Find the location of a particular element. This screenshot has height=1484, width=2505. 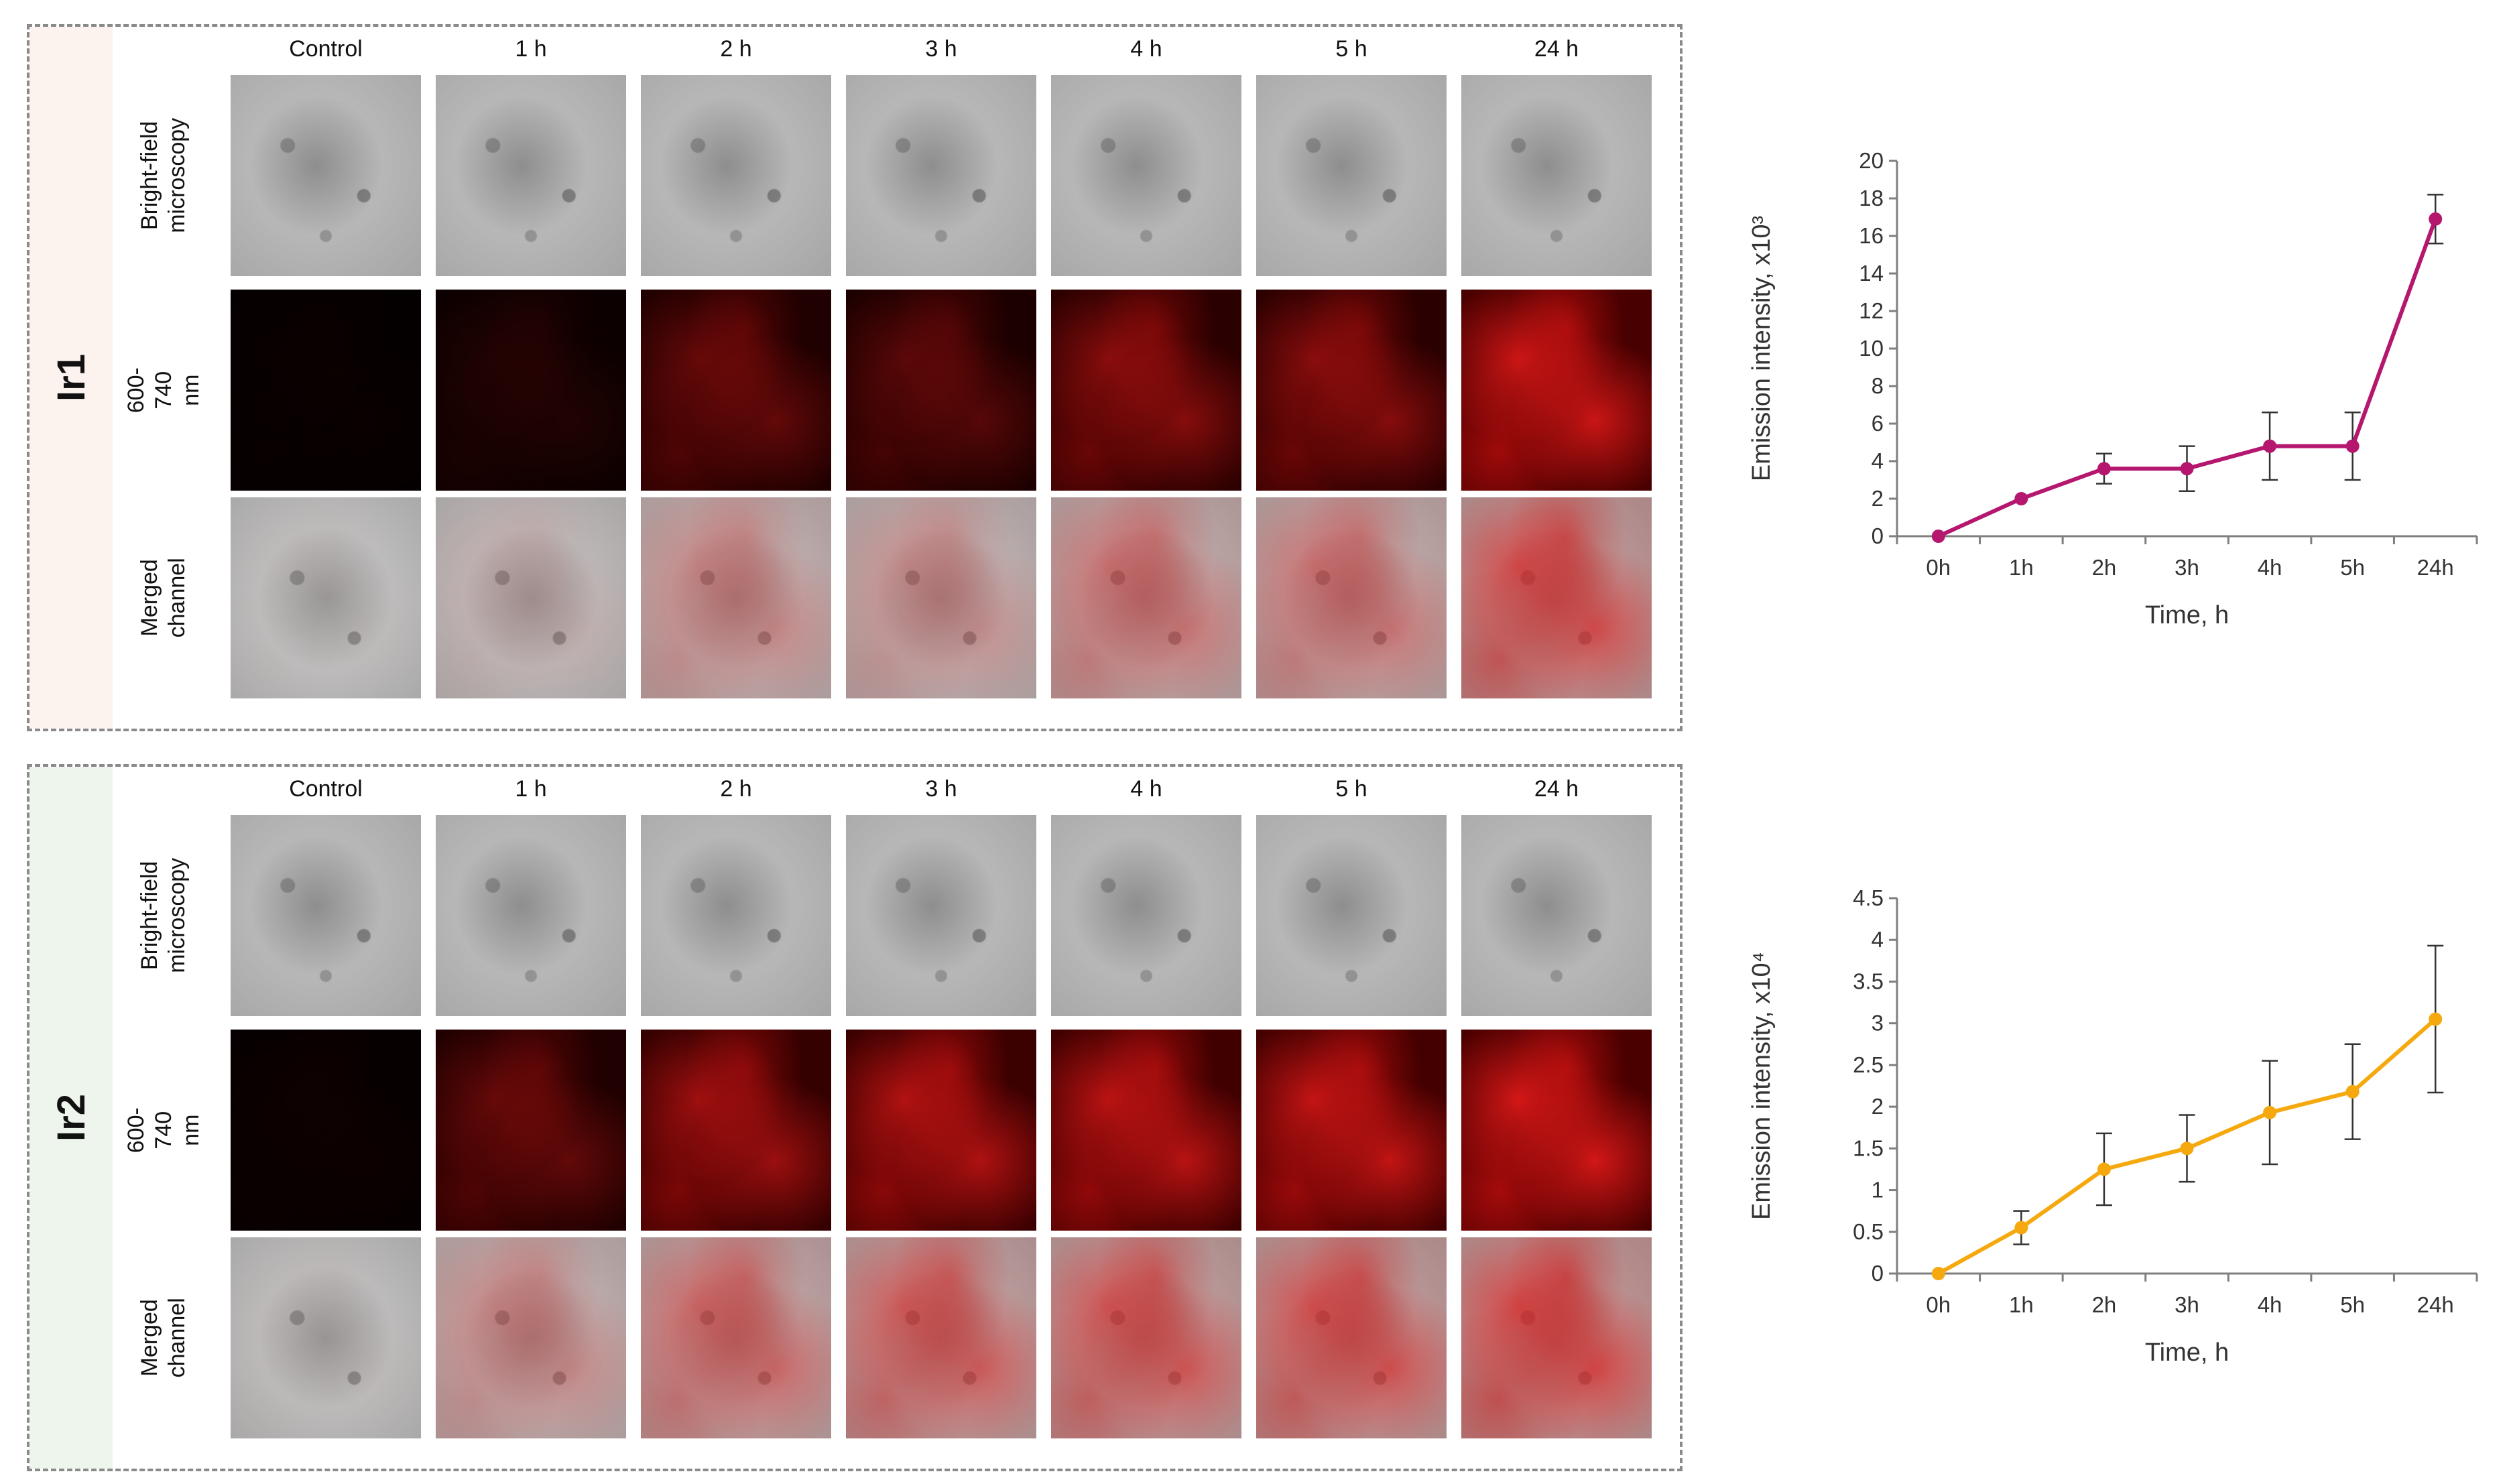

column-label: 1 h is located at coordinates (531, 49).